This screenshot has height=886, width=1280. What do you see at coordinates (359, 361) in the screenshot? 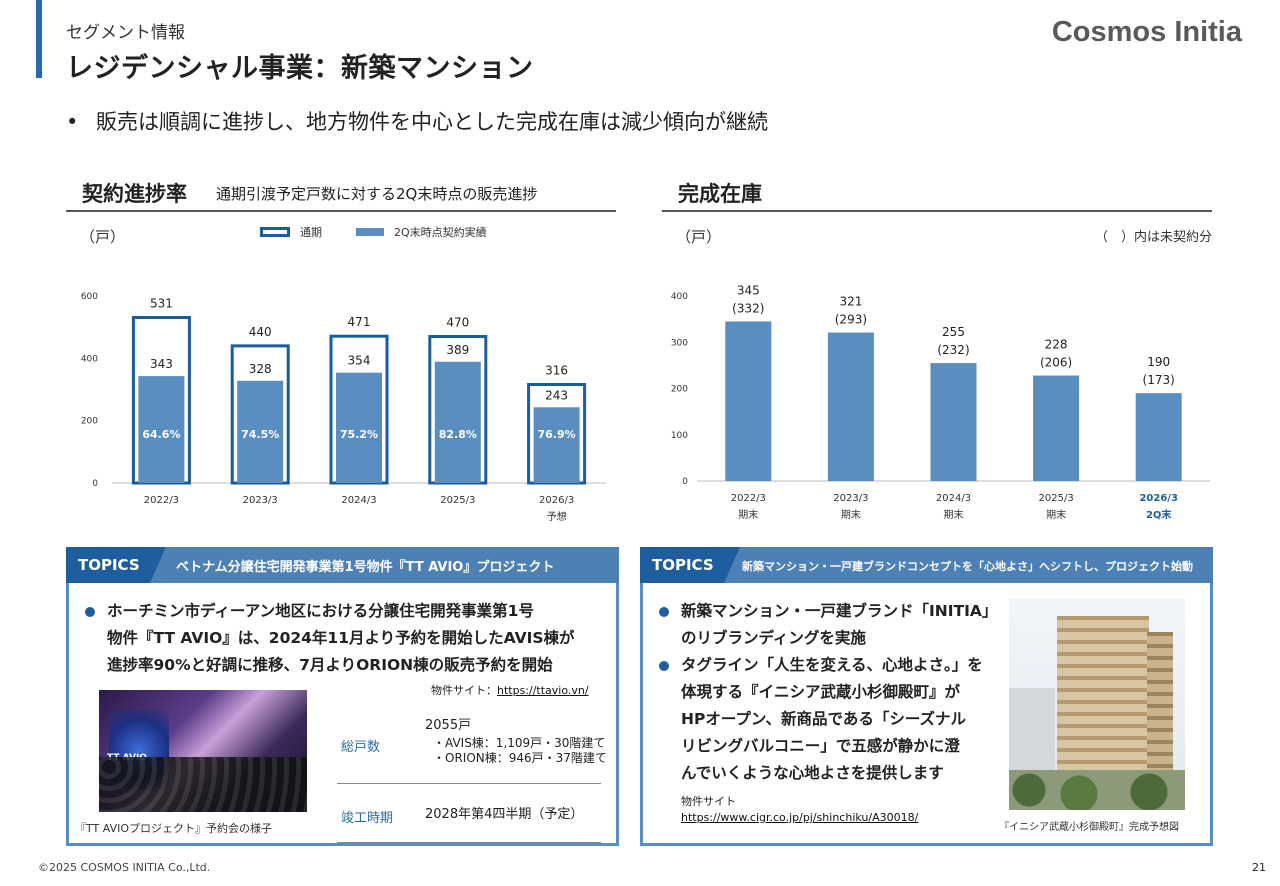
I see `actual-value-label: 354` at bounding box center [359, 361].